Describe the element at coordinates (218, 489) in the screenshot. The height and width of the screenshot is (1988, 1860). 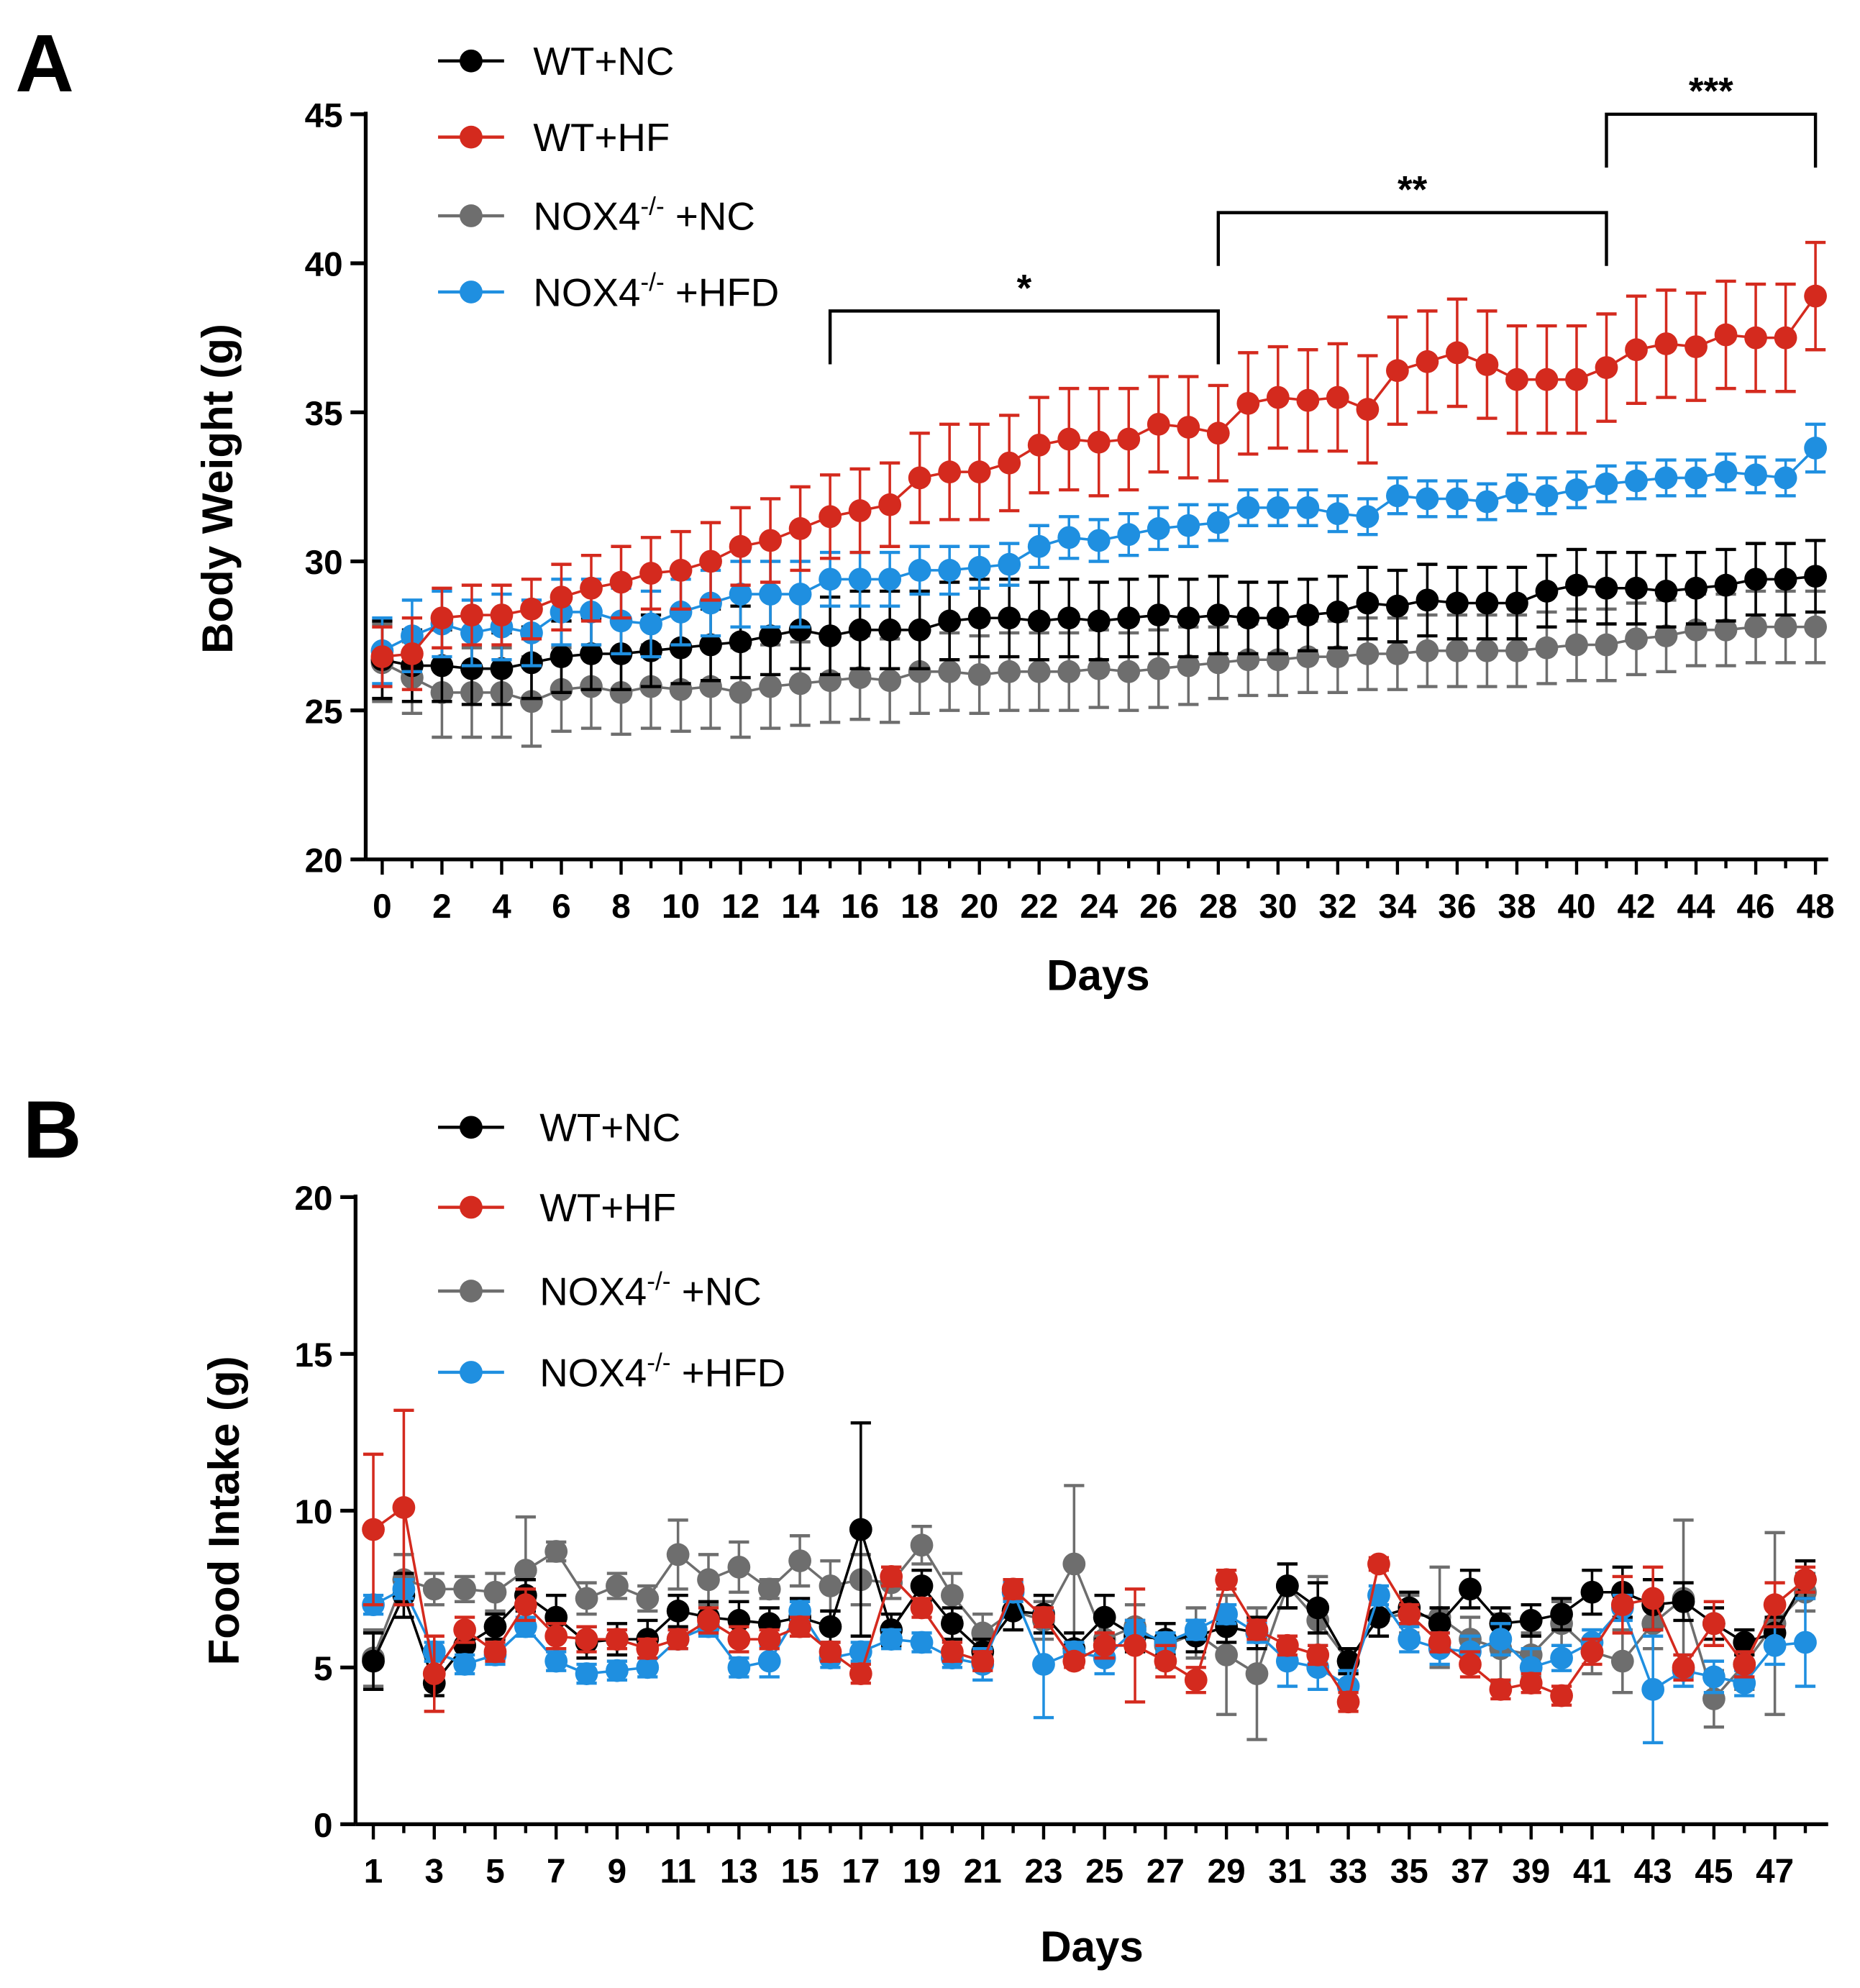
I see `y-axis-label-a: Body Weight (g)` at that location.